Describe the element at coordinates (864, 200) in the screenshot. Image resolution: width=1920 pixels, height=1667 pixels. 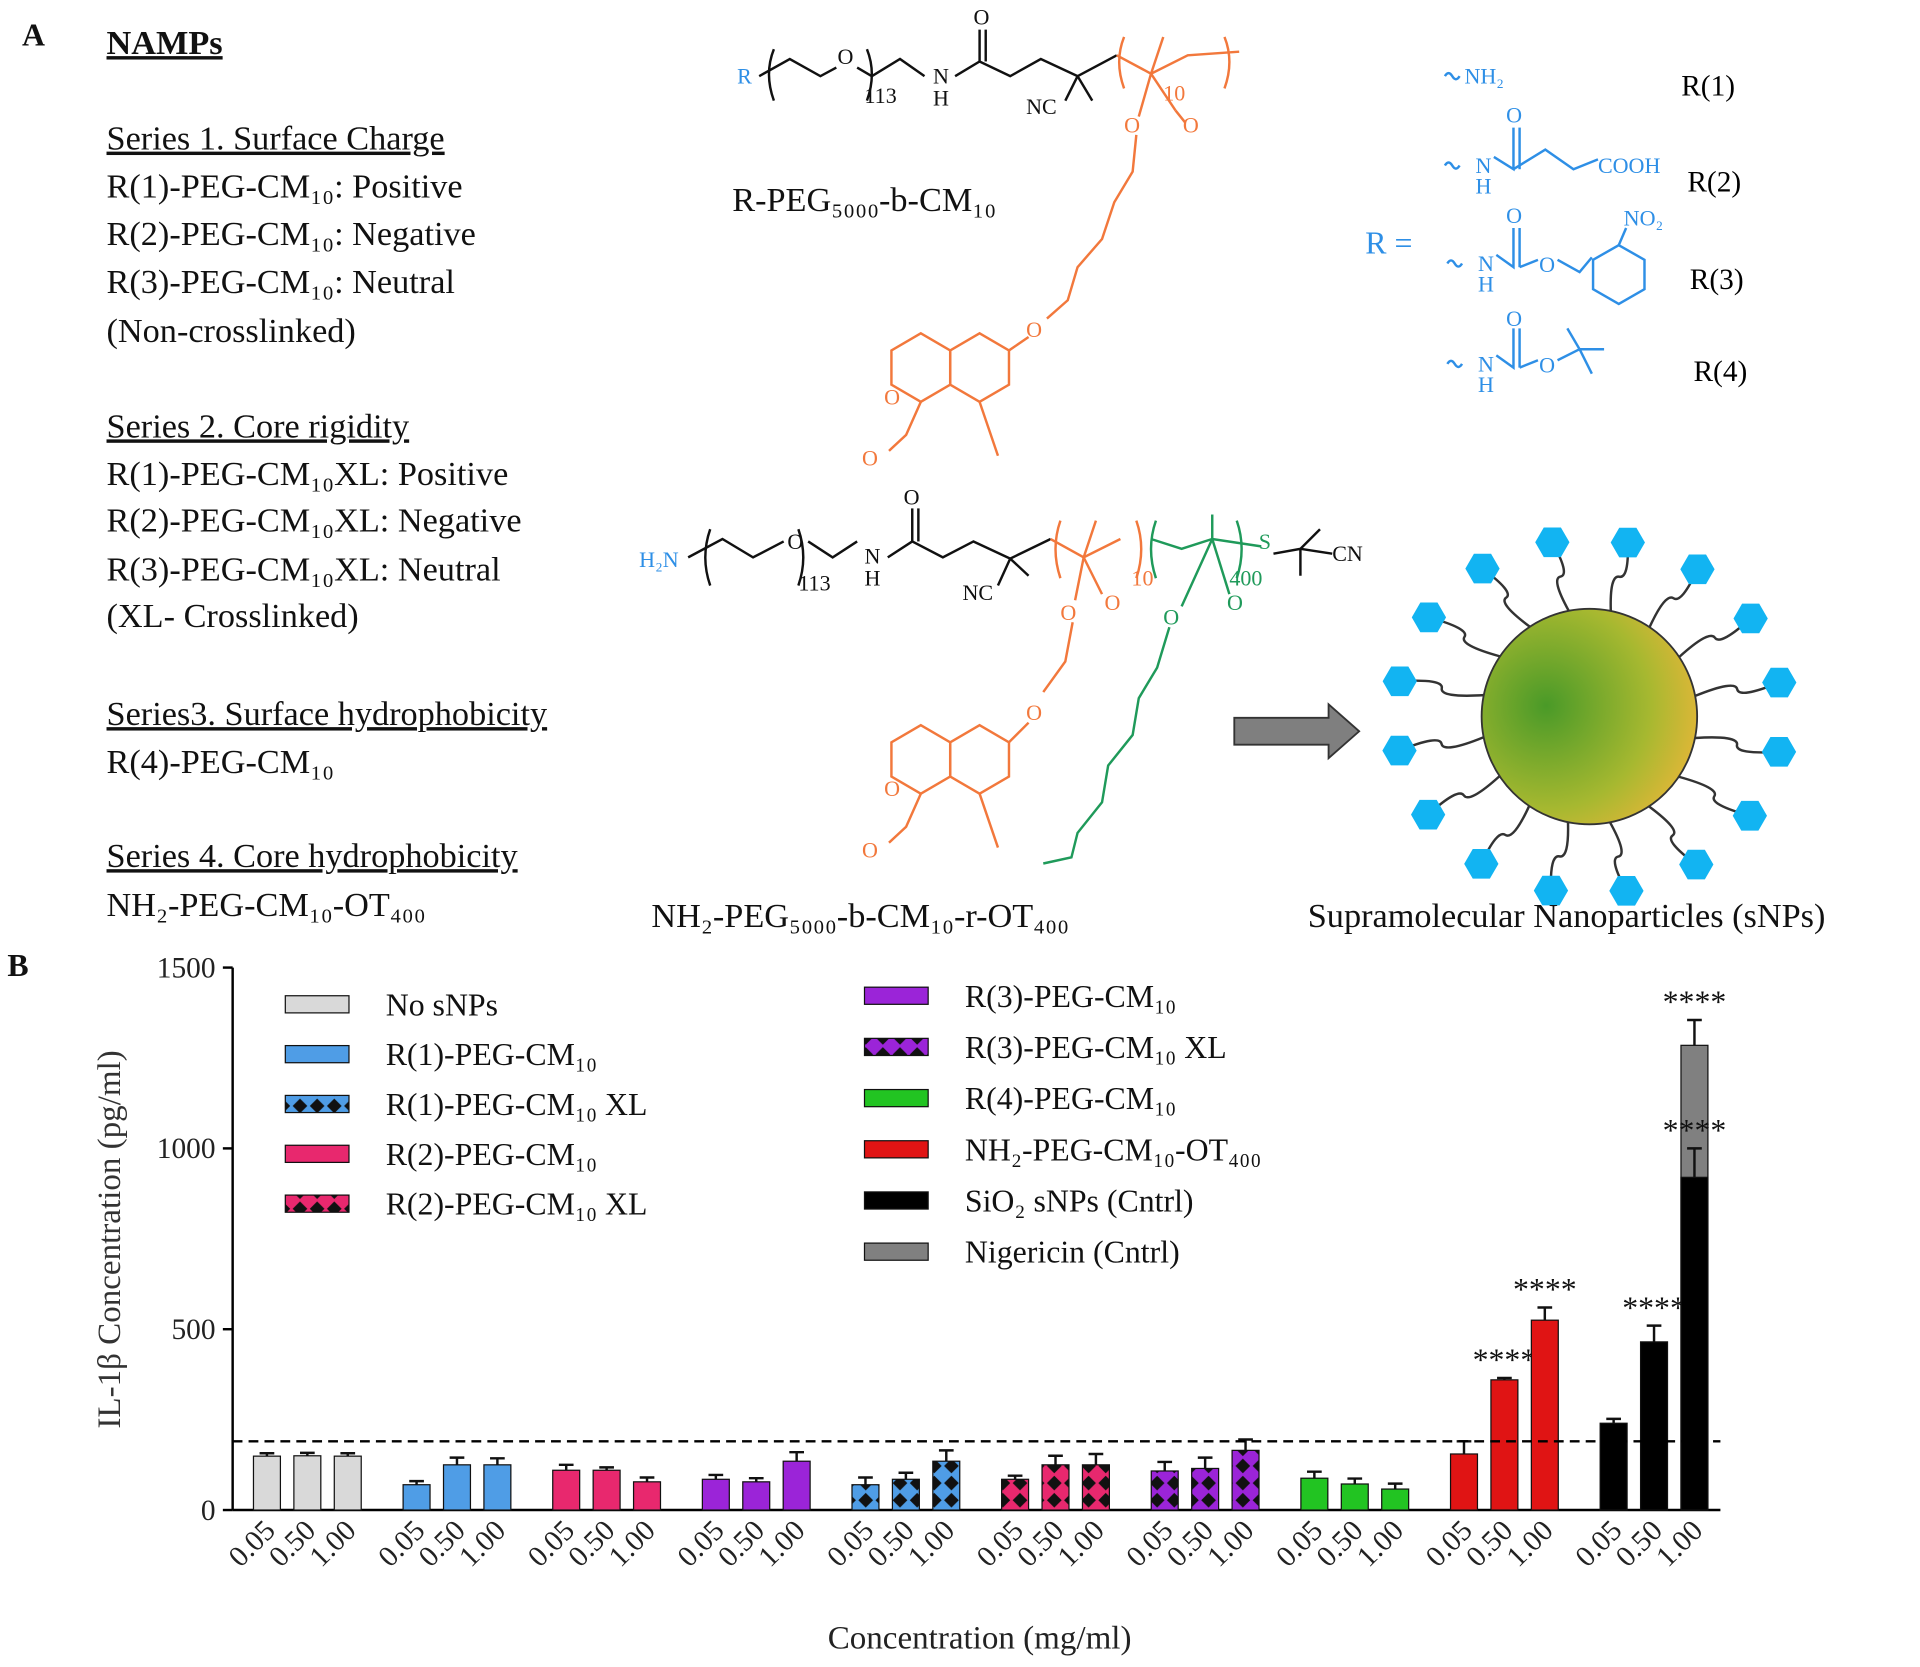
I see `structure-caption: R-PEG₅₀₀₀-b-CM₁₀` at that location.